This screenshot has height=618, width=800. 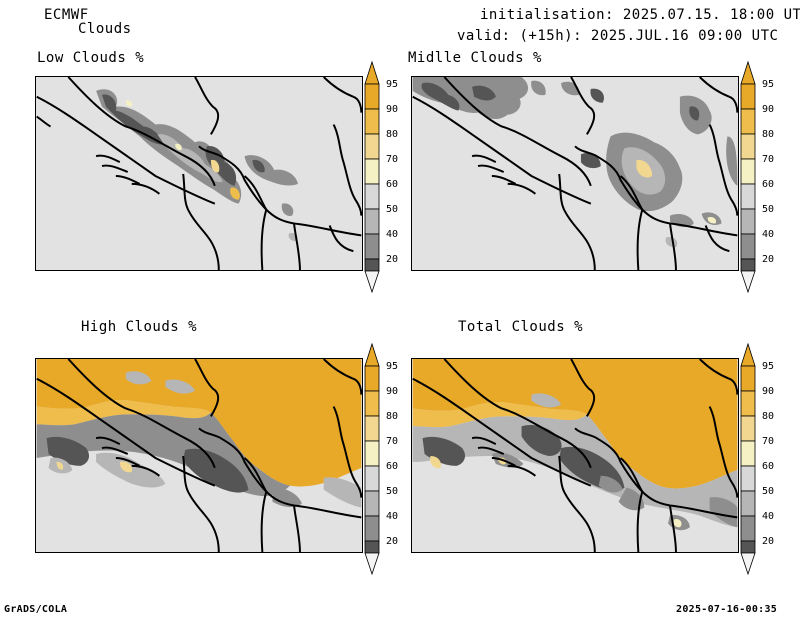 I want to click on colorbar-middle: 95 90 80 70 60 50 40 20, so click(x=768, y=177).